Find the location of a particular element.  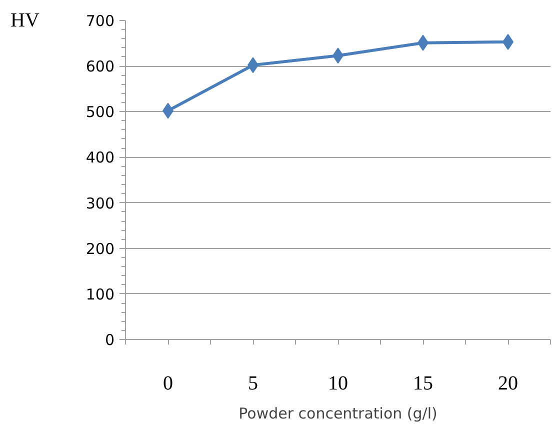

y-tick-label: 500 is located at coordinates (100, 112).